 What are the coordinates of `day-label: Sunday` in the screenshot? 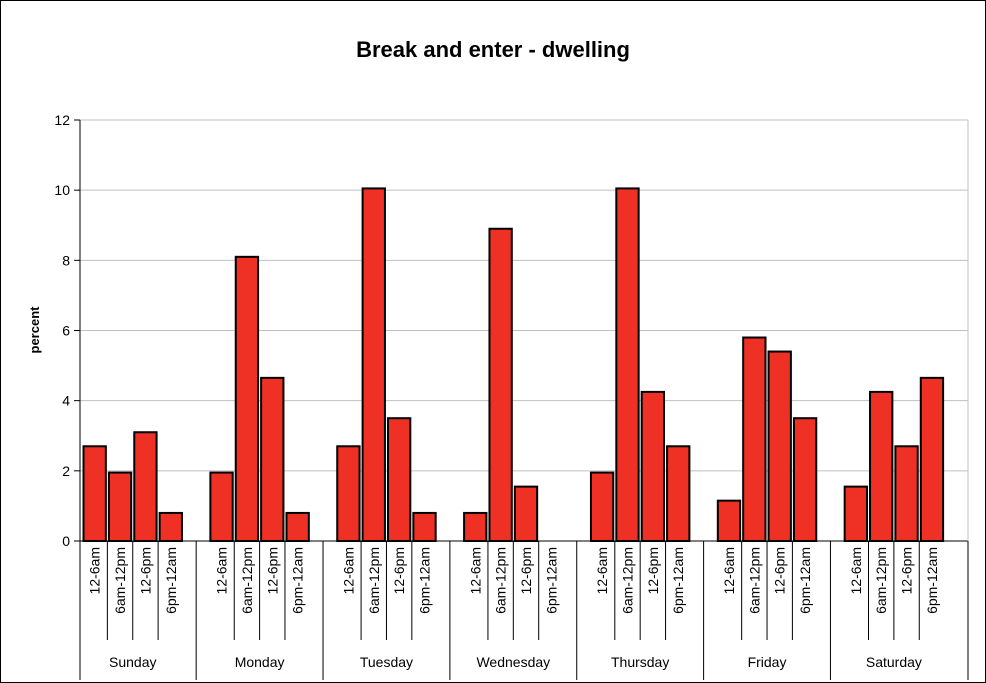 It's located at (132, 662).